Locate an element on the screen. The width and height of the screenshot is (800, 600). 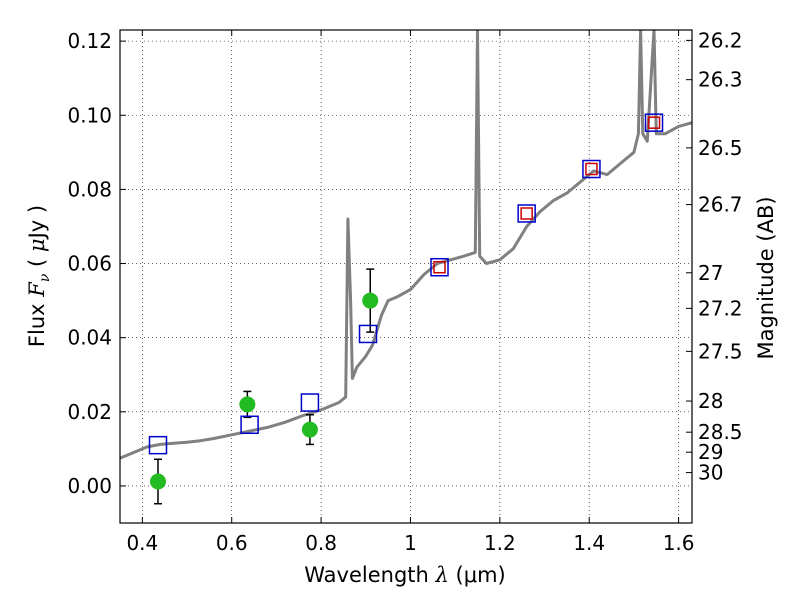
magnitude-tick-label: 27 is located at coordinates (710, 273).